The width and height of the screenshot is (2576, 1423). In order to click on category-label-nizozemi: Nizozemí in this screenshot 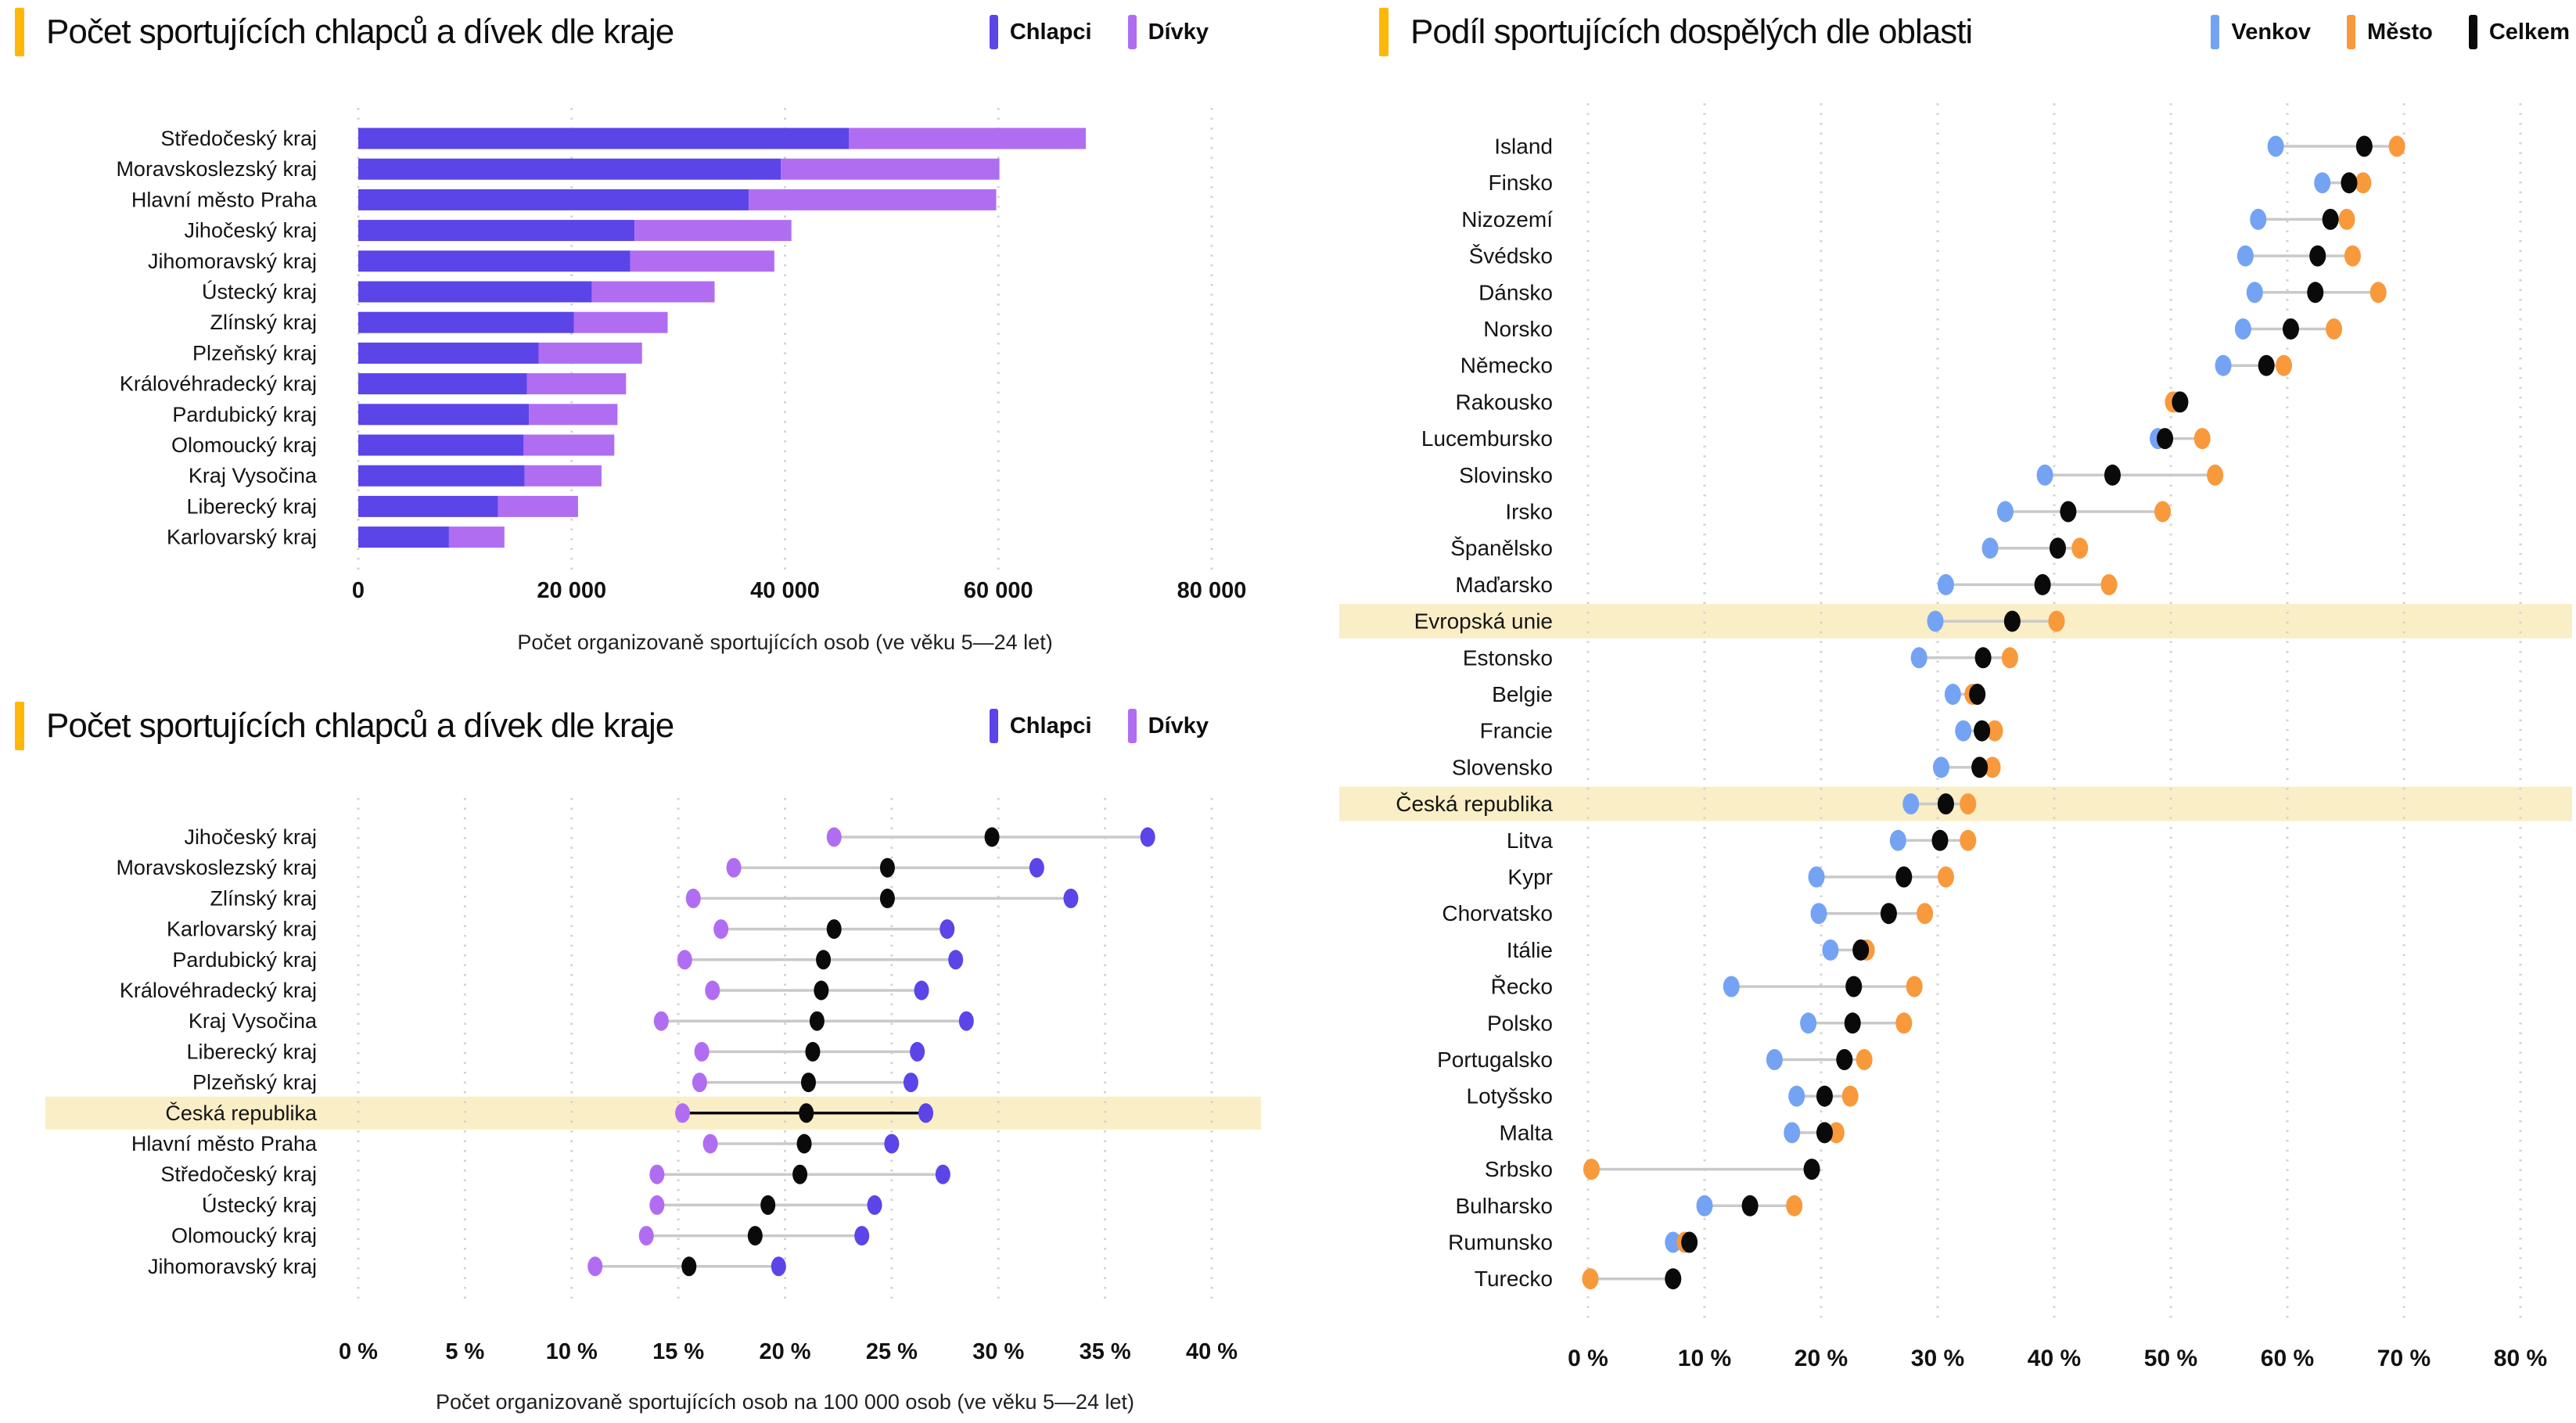, I will do `click(1507, 219)`.